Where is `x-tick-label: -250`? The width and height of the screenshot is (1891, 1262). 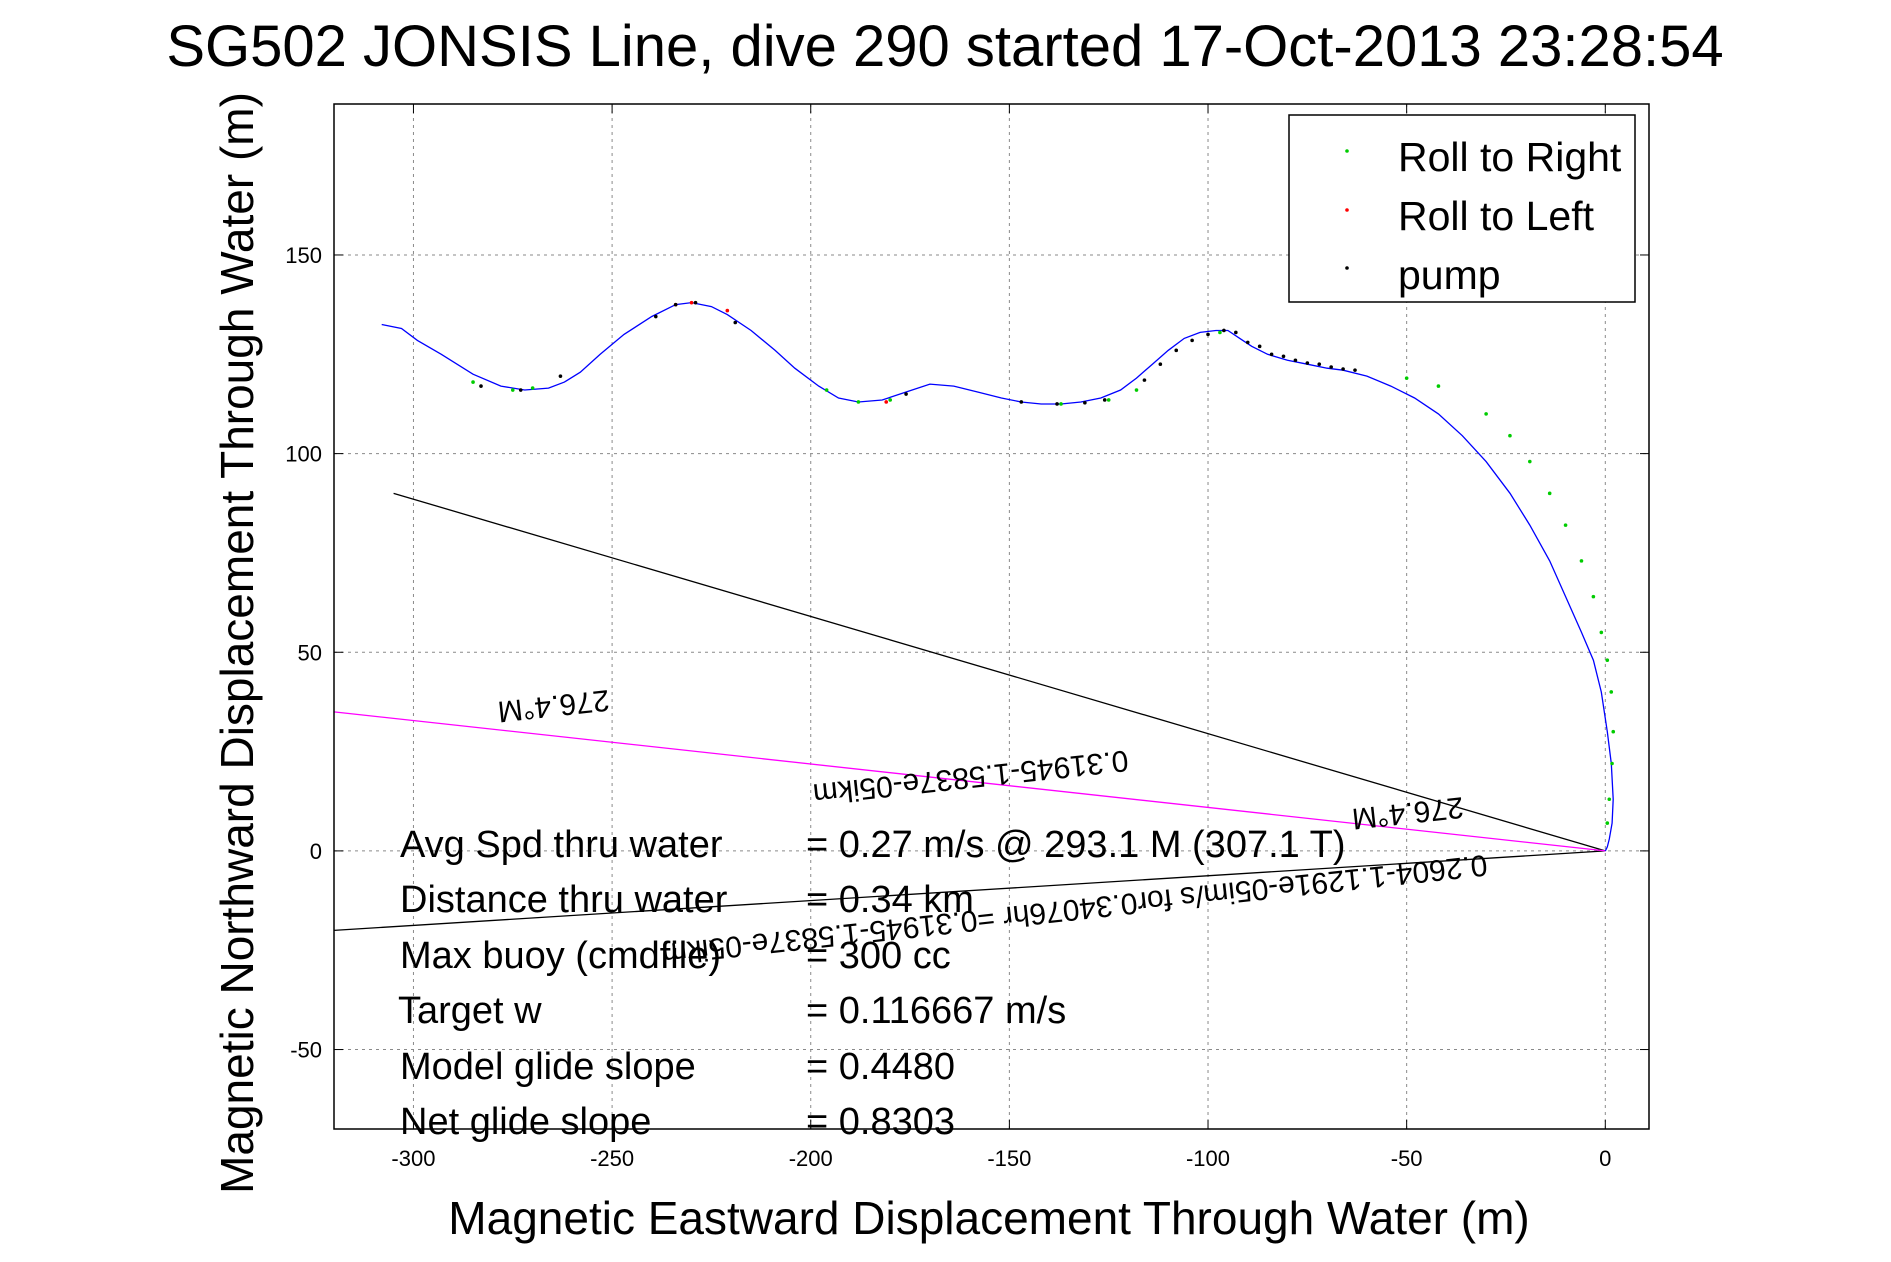
x-tick-label: -250 is located at coordinates (612, 1158).